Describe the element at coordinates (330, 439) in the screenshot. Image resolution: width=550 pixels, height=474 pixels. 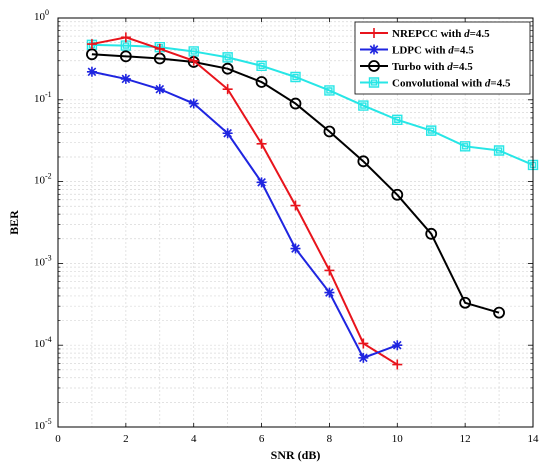
I see `x-tick-label: 8` at that location.